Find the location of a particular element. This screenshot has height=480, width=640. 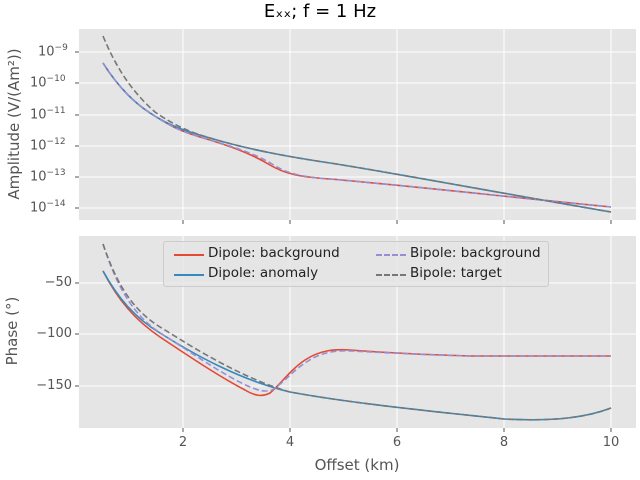

x-tick-label: 8 is located at coordinates (504, 442).